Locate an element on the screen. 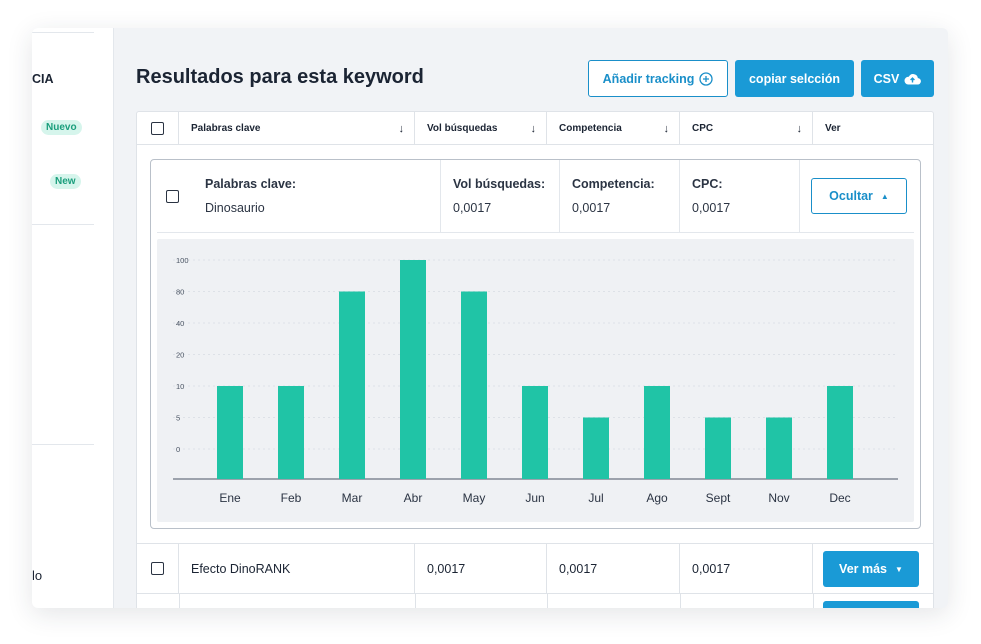 The height and width of the screenshot is (644, 981). x-tick-label: Jun is located at coordinates (534, 498).